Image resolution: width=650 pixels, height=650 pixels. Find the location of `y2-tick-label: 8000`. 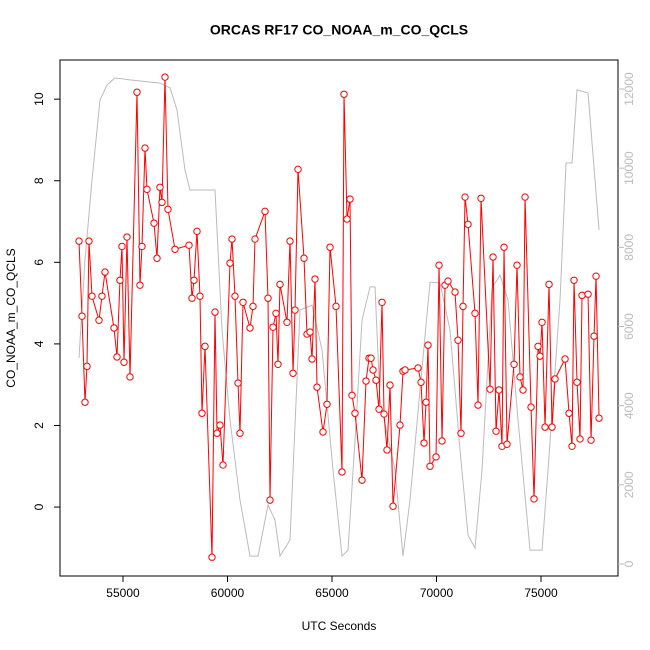

y2-tick-label: 8000 is located at coordinates (629, 247).